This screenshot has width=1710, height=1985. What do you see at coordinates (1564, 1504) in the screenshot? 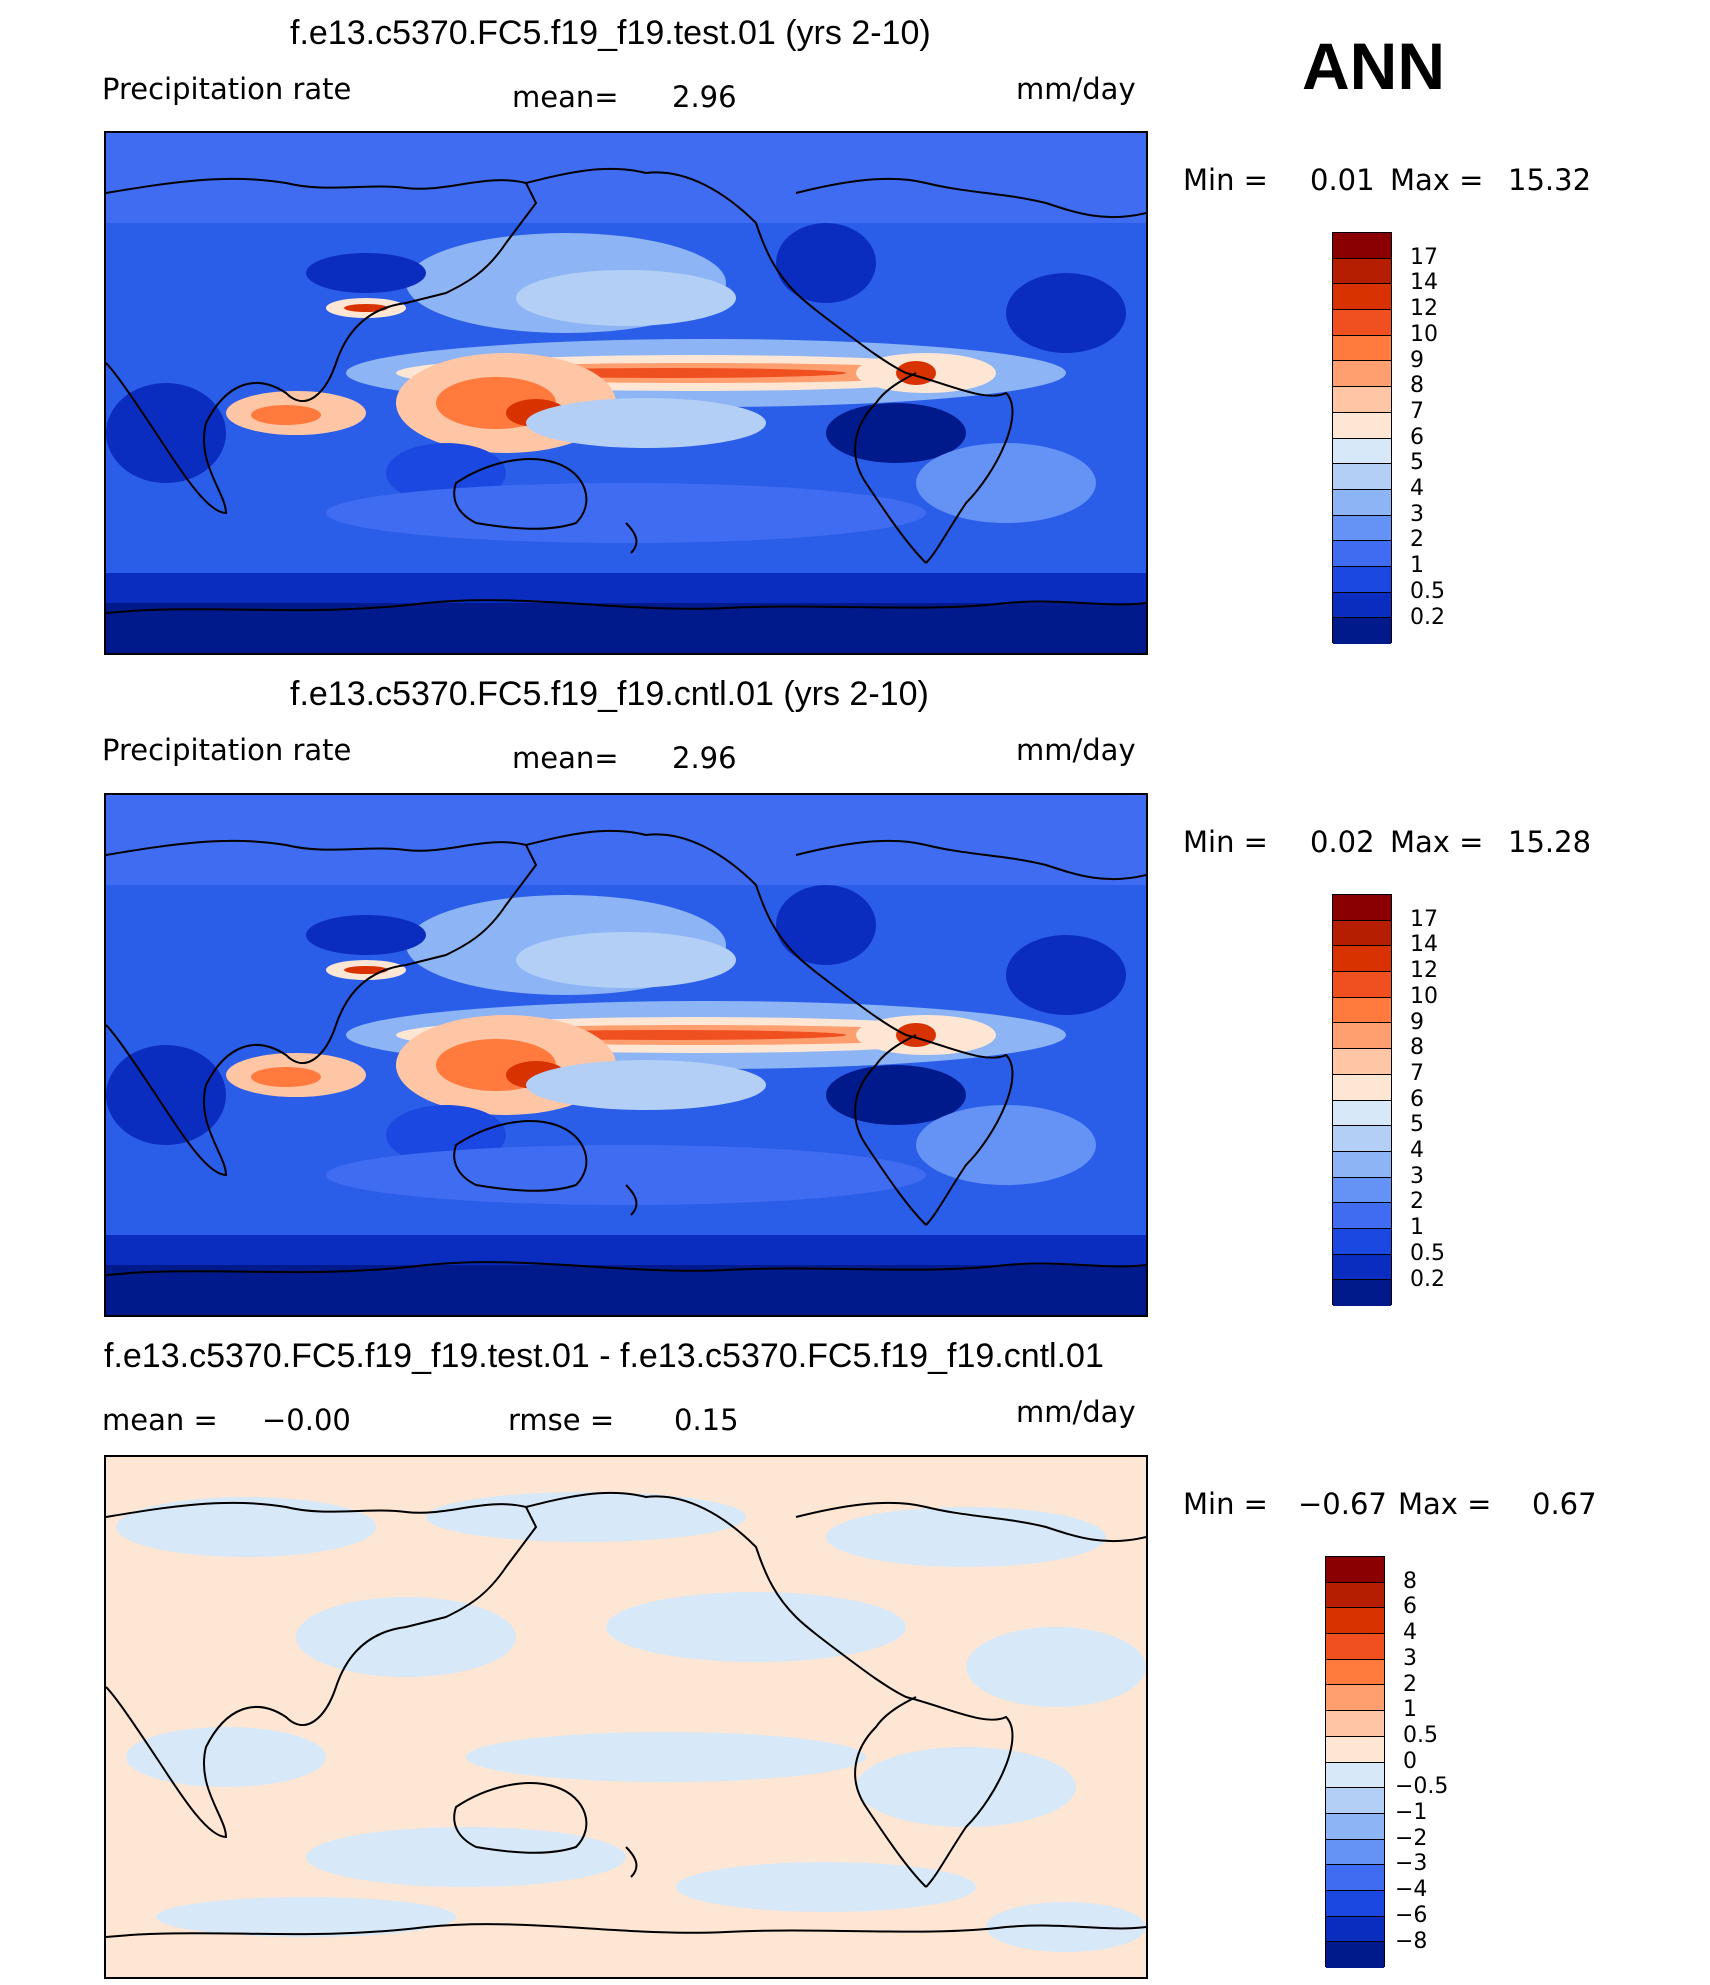
I see `panel3-max-value: 0.67` at bounding box center [1564, 1504].